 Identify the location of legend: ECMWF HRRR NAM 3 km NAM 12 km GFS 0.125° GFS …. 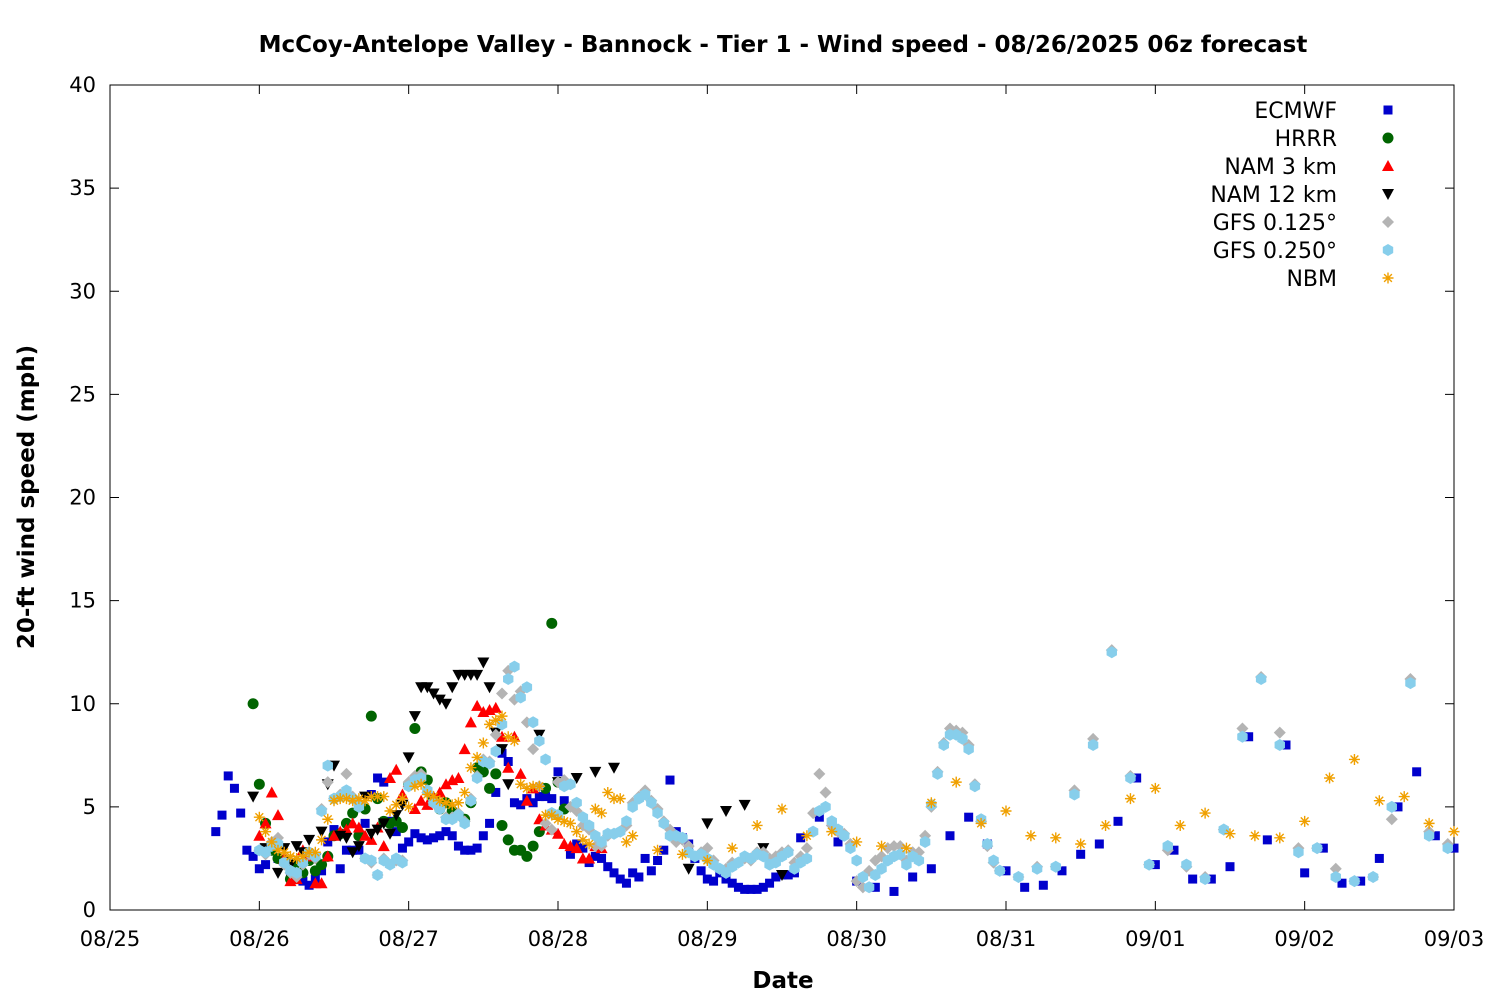
(1302, 195).